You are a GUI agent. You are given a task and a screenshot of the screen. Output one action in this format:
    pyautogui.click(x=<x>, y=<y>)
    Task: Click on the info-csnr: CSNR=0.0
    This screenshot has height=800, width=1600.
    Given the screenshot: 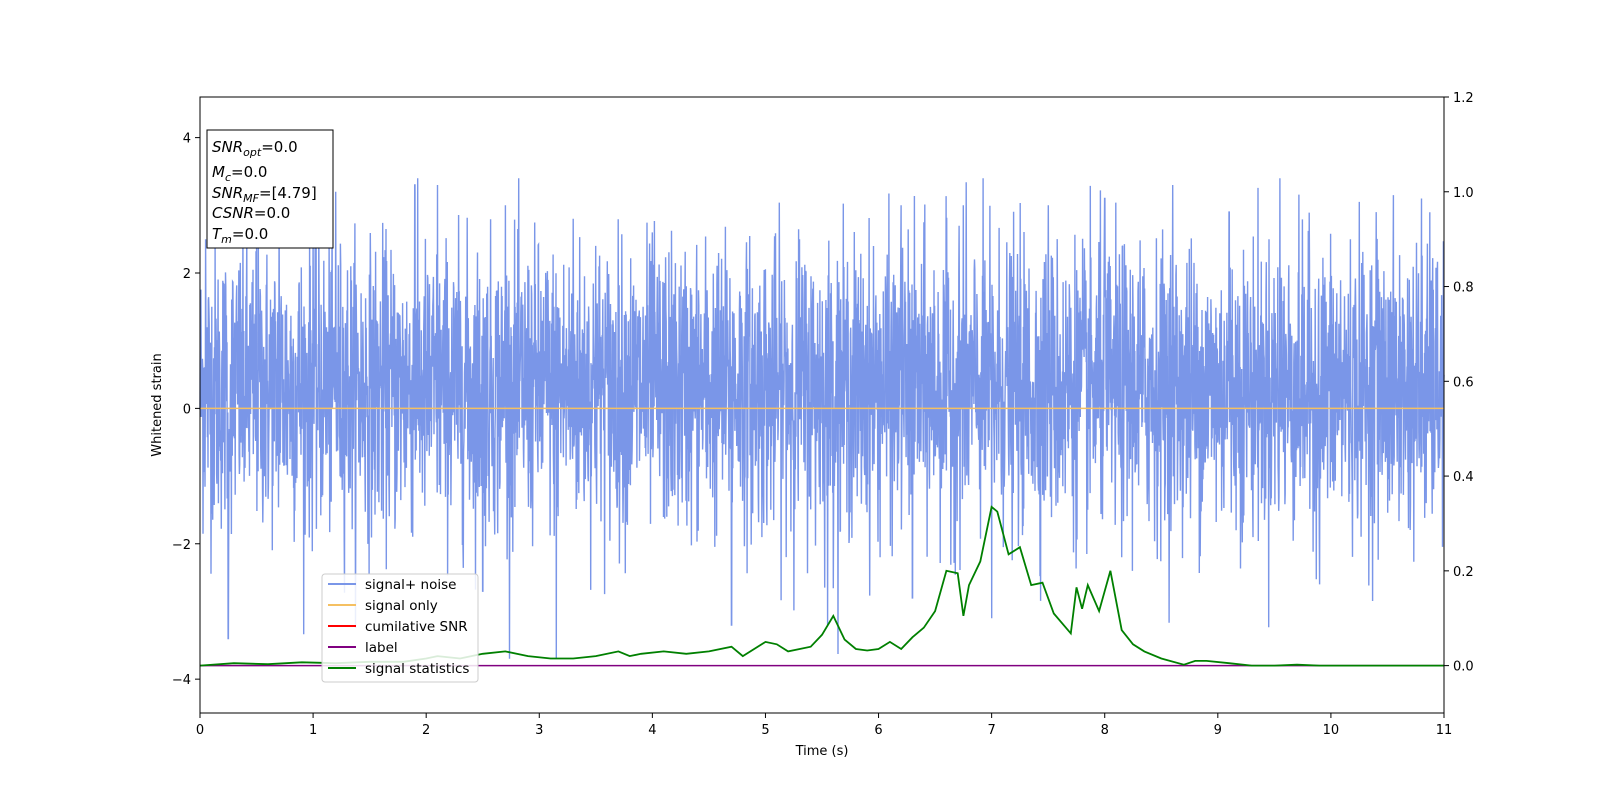 What is the action you would take?
    pyautogui.click(x=251, y=213)
    